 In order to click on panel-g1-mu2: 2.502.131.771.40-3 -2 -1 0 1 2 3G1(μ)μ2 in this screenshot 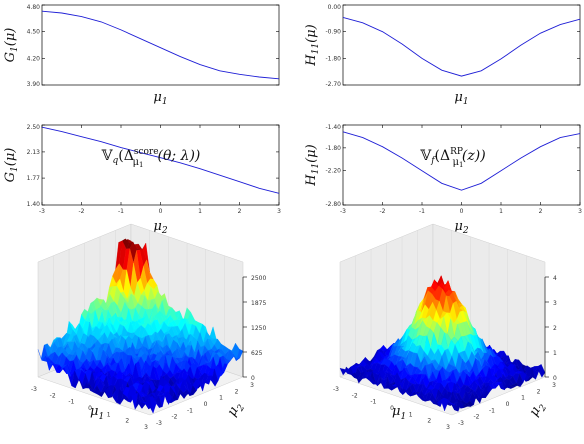, I will do `click(142, 180)`.